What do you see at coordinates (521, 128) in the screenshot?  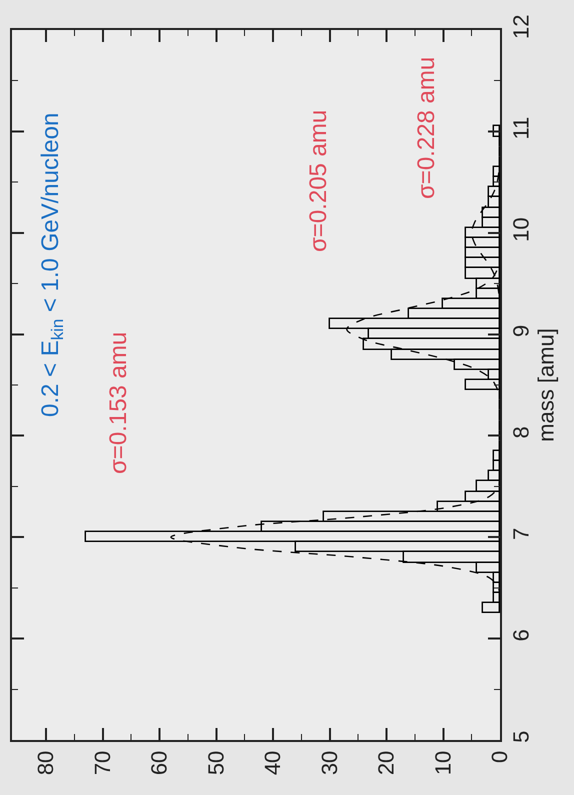 I see `y-tick-label: 11` at bounding box center [521, 128].